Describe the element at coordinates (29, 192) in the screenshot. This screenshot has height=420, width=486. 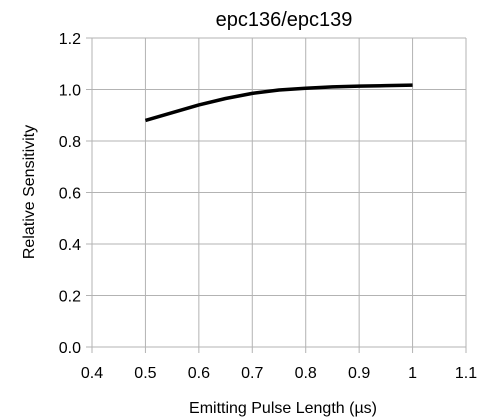
I see `y-axis-label: Relative Sensitivity` at that location.